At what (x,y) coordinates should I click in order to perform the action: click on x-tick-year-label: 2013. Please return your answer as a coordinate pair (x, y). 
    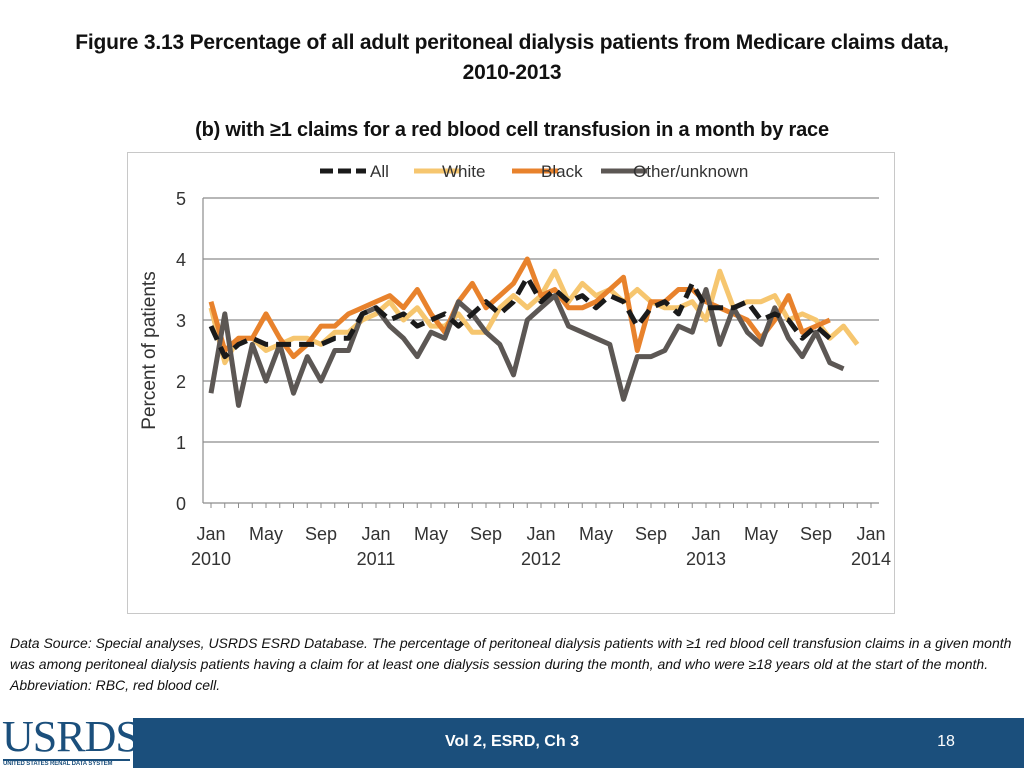
    Looking at the image, I should click on (706, 559).